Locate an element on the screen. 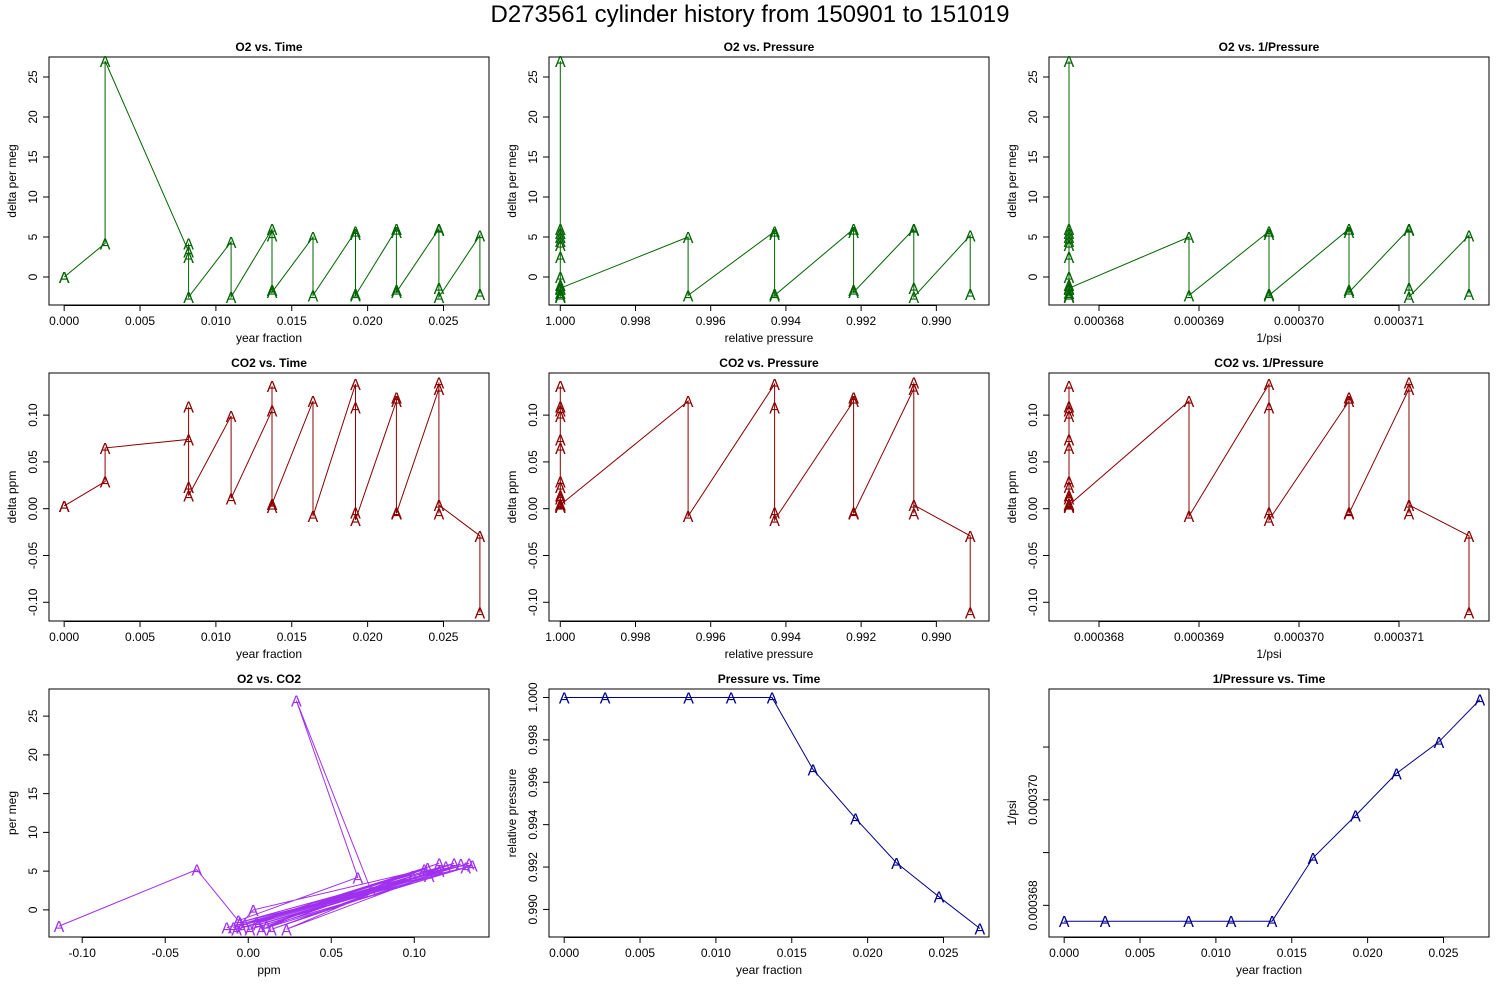 The height and width of the screenshot is (1000, 1500). chart-0-y-tick-label: 20 is located at coordinates (33, 117).